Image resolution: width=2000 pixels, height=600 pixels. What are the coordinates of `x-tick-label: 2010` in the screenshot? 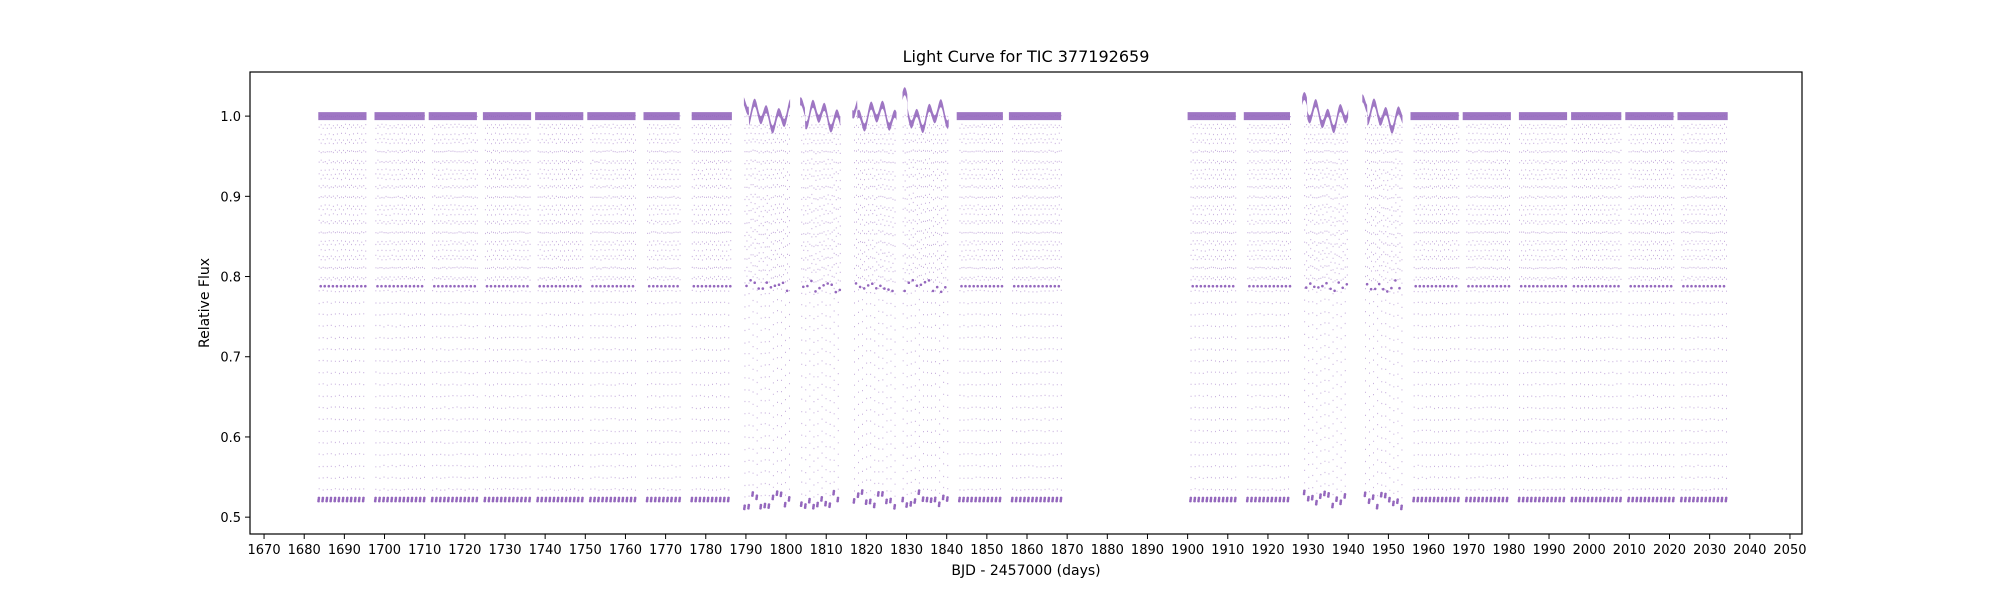 It's located at (1629, 550).